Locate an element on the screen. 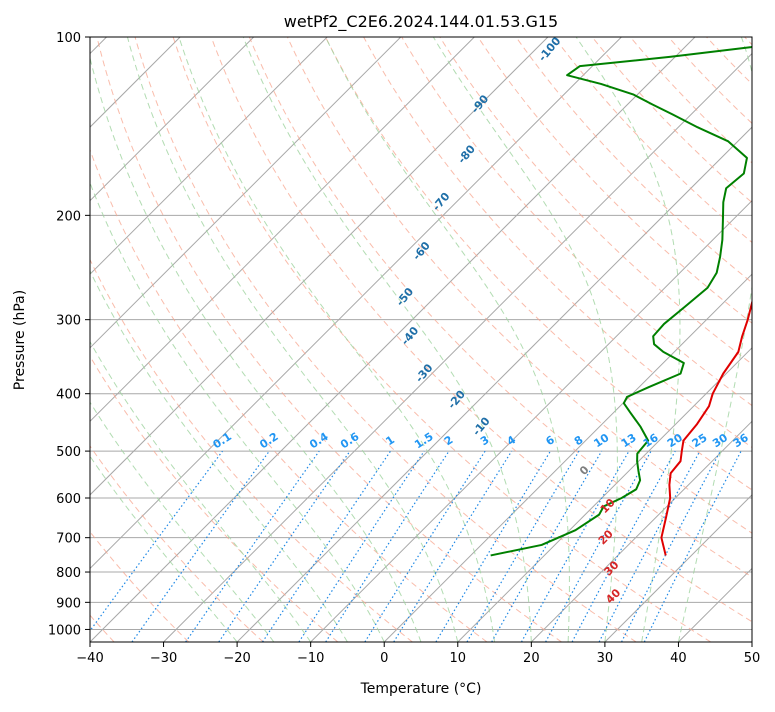  x-tick-label: 20 is located at coordinates (531, 658).